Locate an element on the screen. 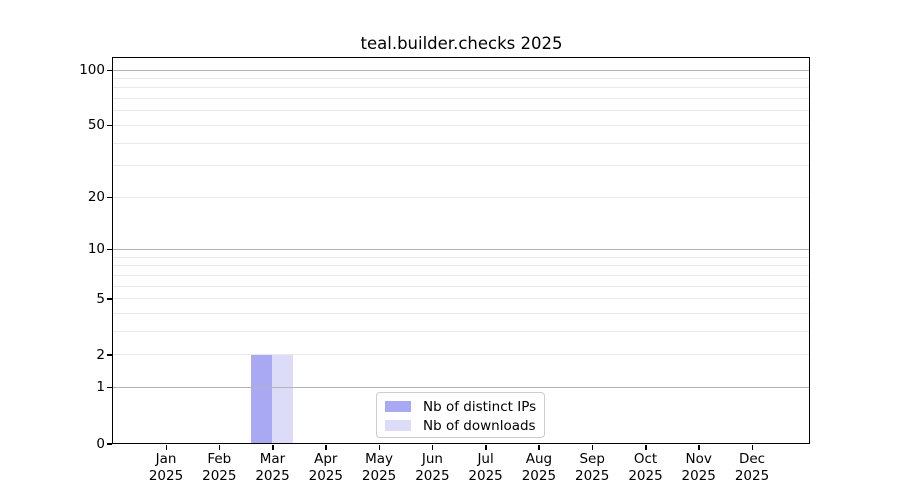 This screenshot has height=500, width=900. x-tick-month: Jun is located at coordinates (432, 459).